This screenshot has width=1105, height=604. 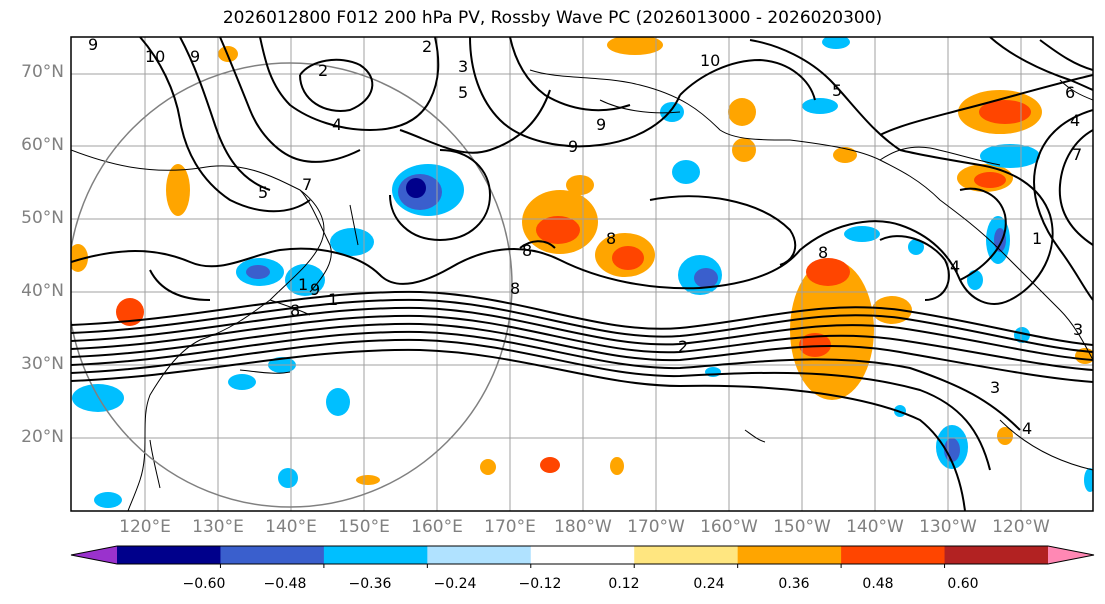 What do you see at coordinates (709, 584) in the screenshot?
I see `colorbar-tick-label: 0.24` at bounding box center [709, 584].